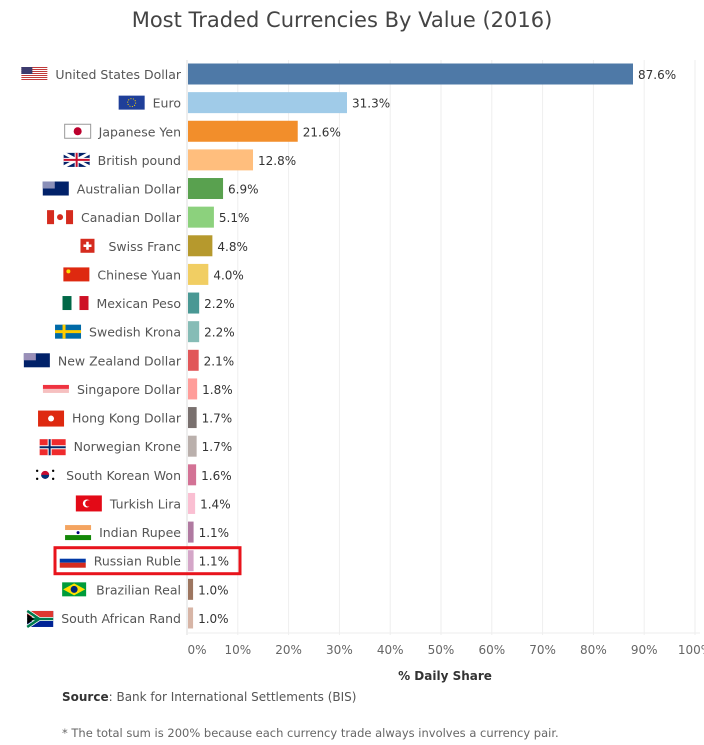 The image size is (704, 745). What do you see at coordinates (68, 331) in the screenshot?
I see `sweden-flag-icon` at bounding box center [68, 331].